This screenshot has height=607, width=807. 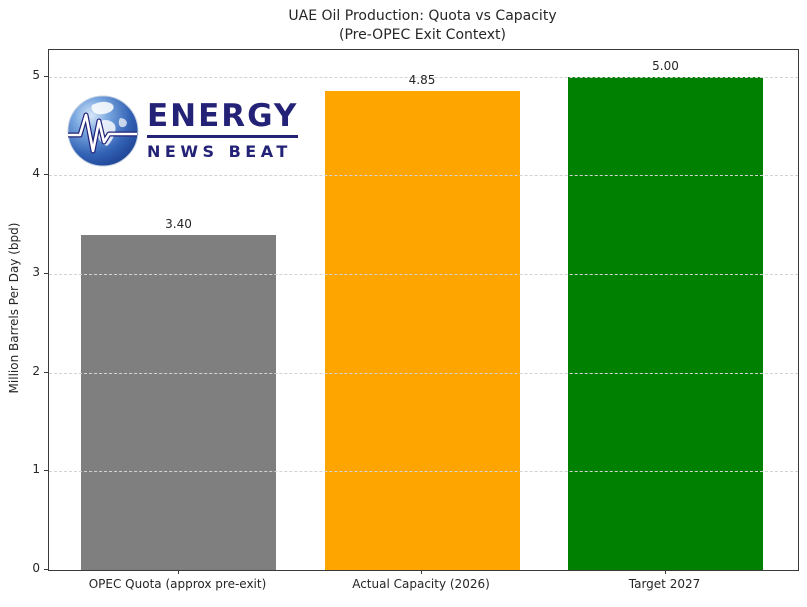 I want to click on gridline-y1, so click(x=423, y=472).